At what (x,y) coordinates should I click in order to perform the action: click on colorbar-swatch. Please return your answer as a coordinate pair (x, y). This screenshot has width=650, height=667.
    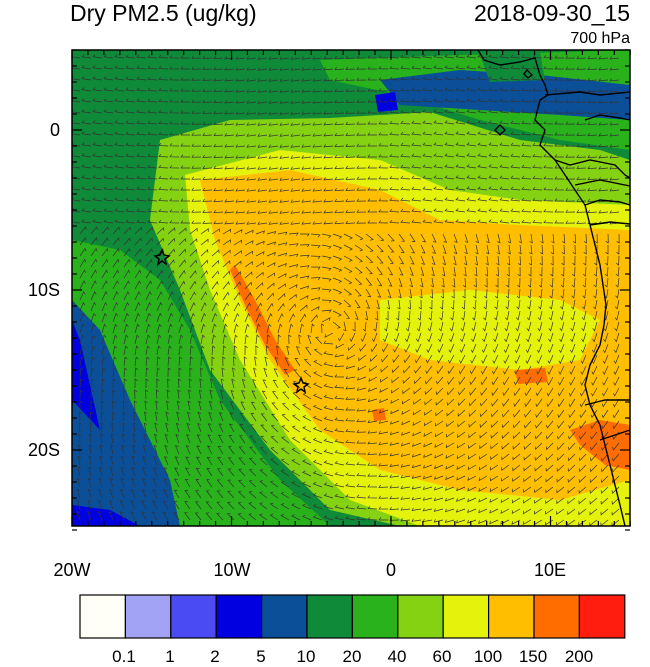
    Looking at the image, I should click on (375, 616).